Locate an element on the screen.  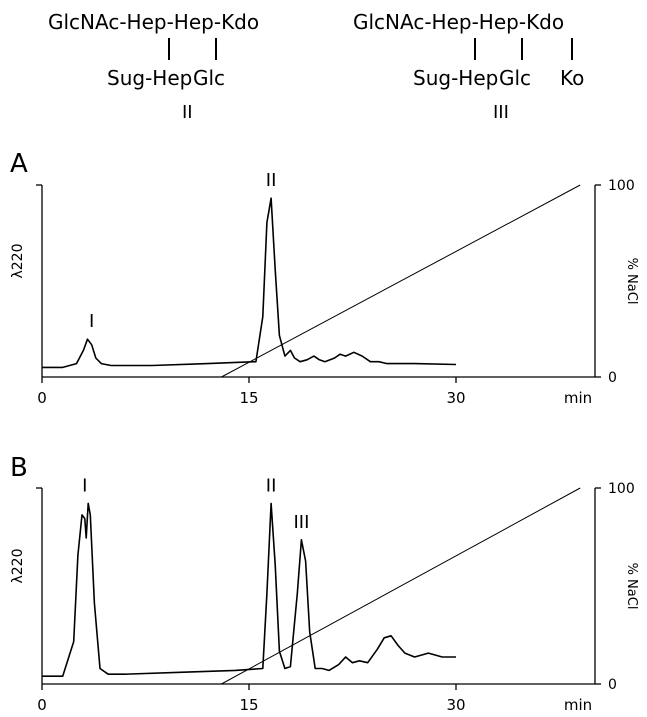
panel-a-label: A is located at coordinates (19, 164).